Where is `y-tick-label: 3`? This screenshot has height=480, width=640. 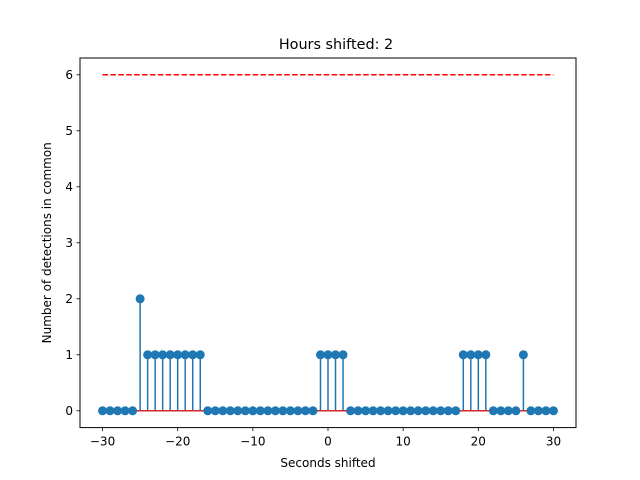 y-tick-label: 3 is located at coordinates (69, 243).